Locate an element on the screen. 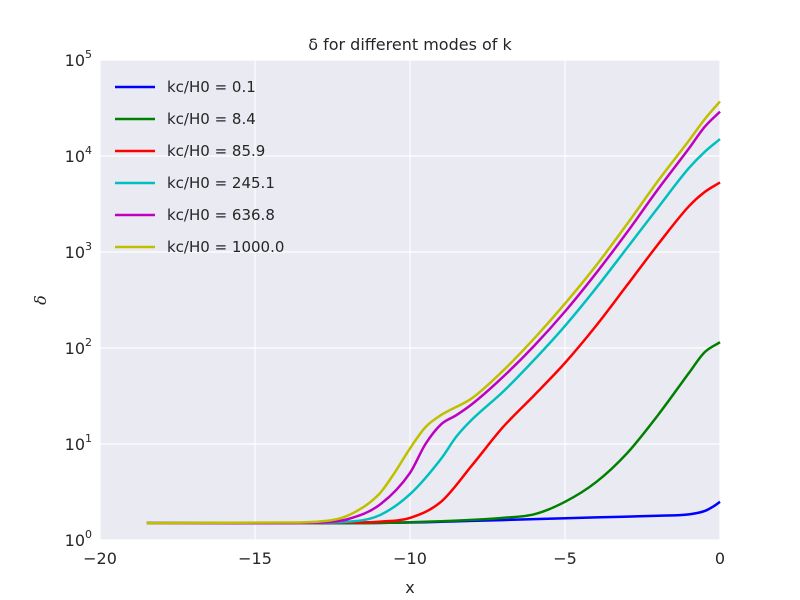 This screenshot has height=600, width=800. legend-label: kc/H0 = 0.1 is located at coordinates (211, 87).